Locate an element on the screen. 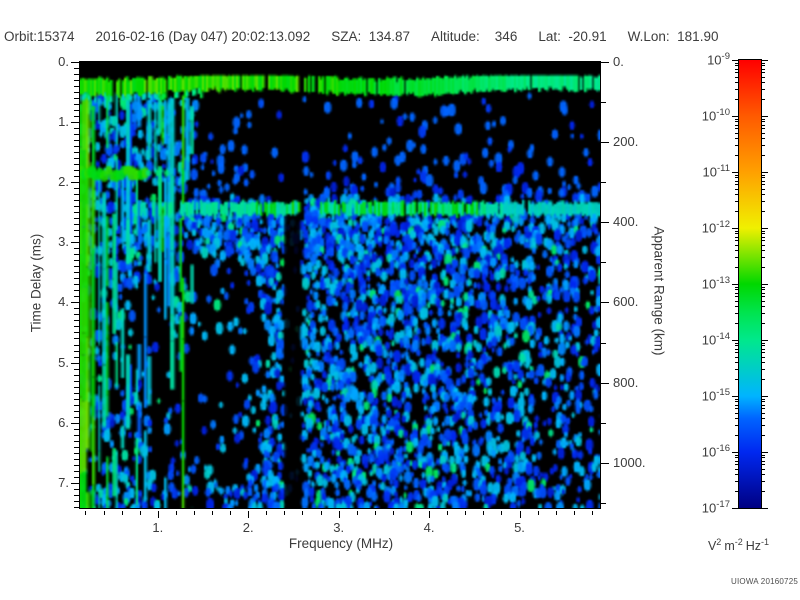 Image resolution: width=800 pixels, height=600 pixels. colorbar-unit-label: V2 m-2 Hz-1 is located at coordinates (740, 545).